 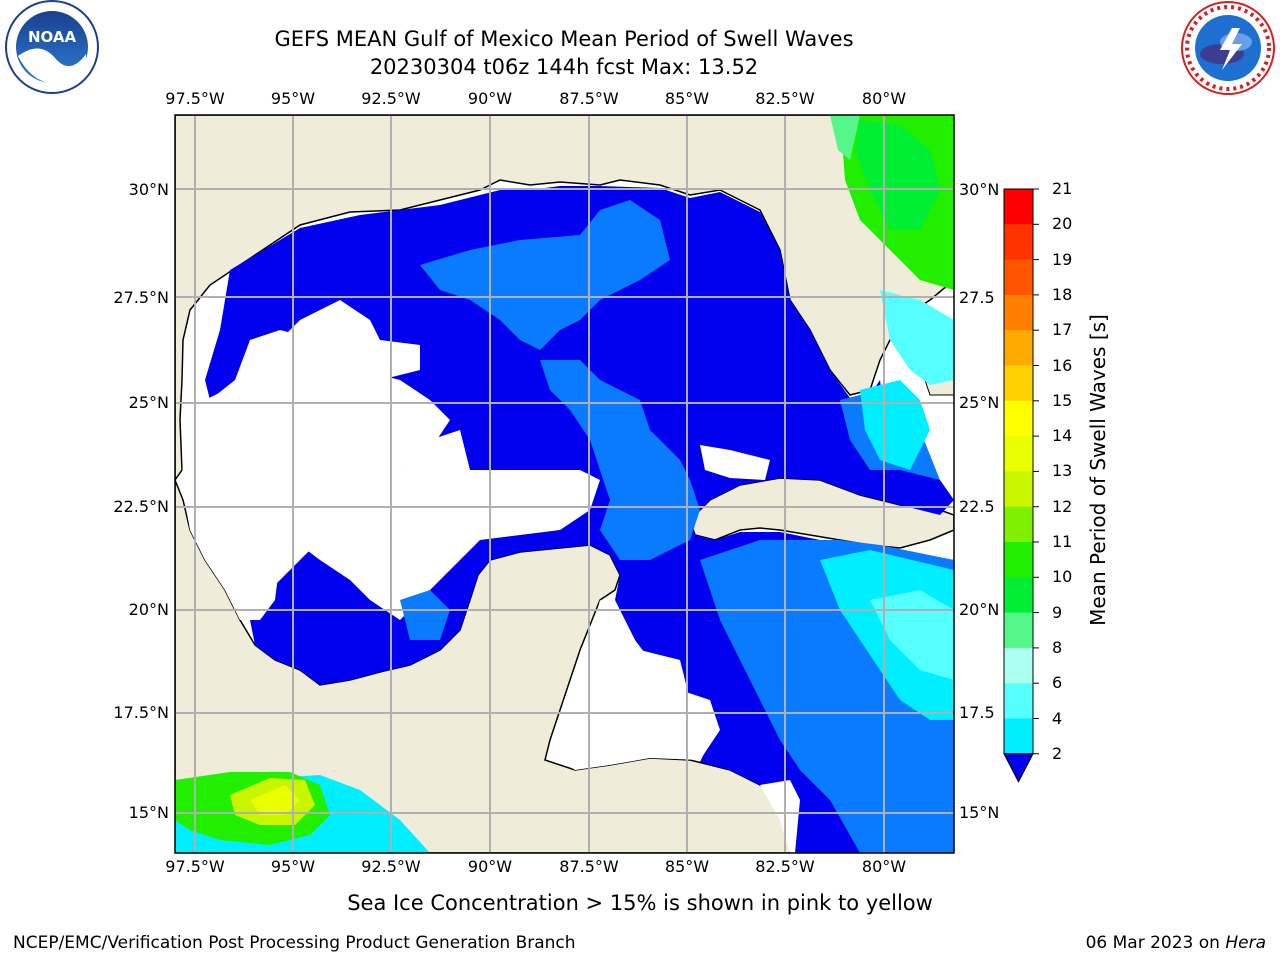 I want to click on colorbar-tick-label: 19, so click(x=1062, y=259).